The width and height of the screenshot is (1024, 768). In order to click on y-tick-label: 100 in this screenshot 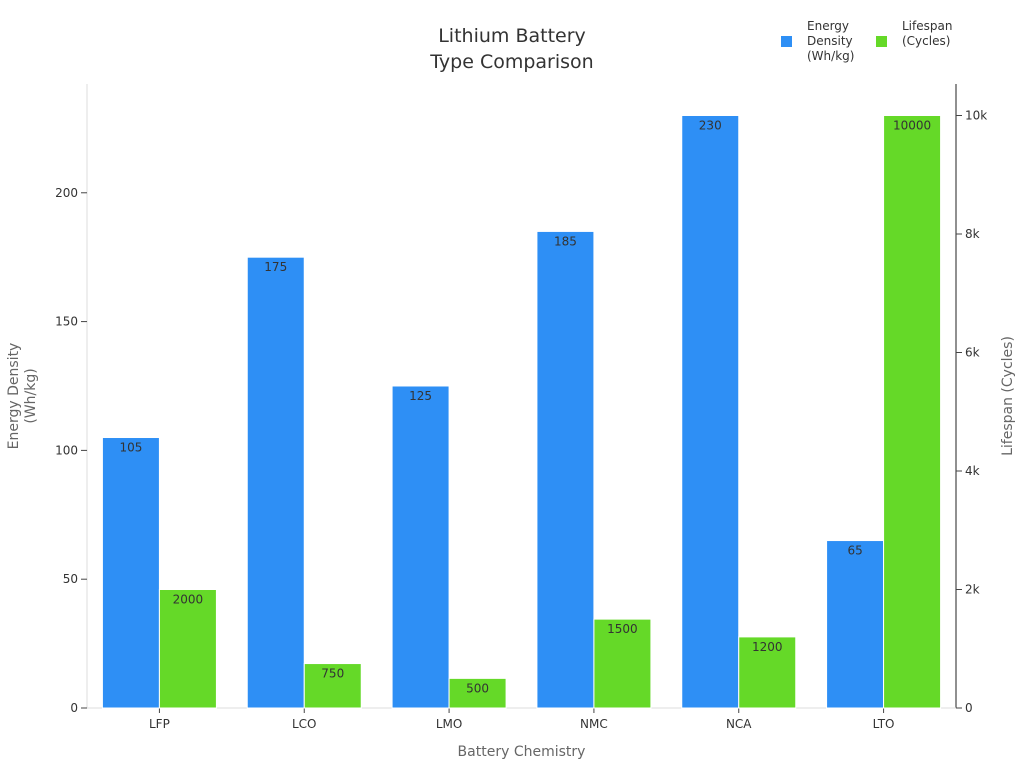, I will do `click(66, 450)`.